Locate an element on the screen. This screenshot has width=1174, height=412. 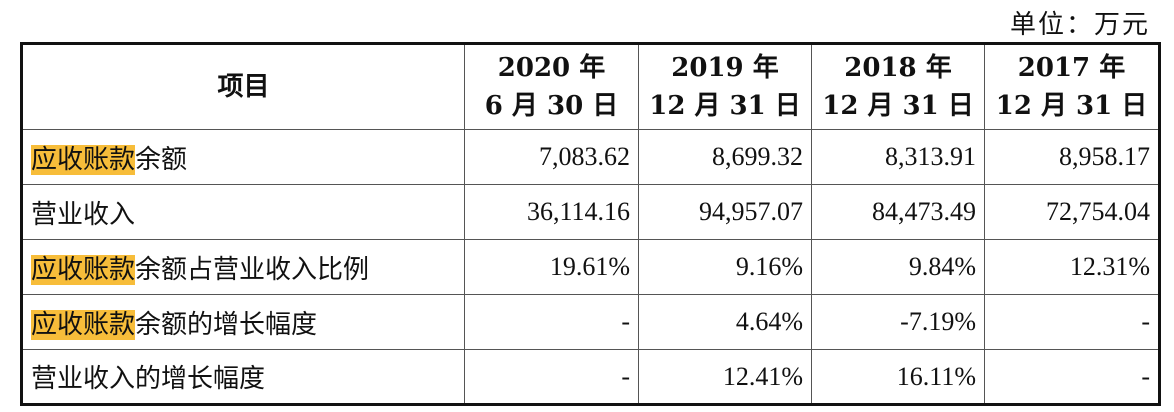
header-period-2017-12-31: 2017 年 12 月 31 日 is located at coordinates (1072, 86).